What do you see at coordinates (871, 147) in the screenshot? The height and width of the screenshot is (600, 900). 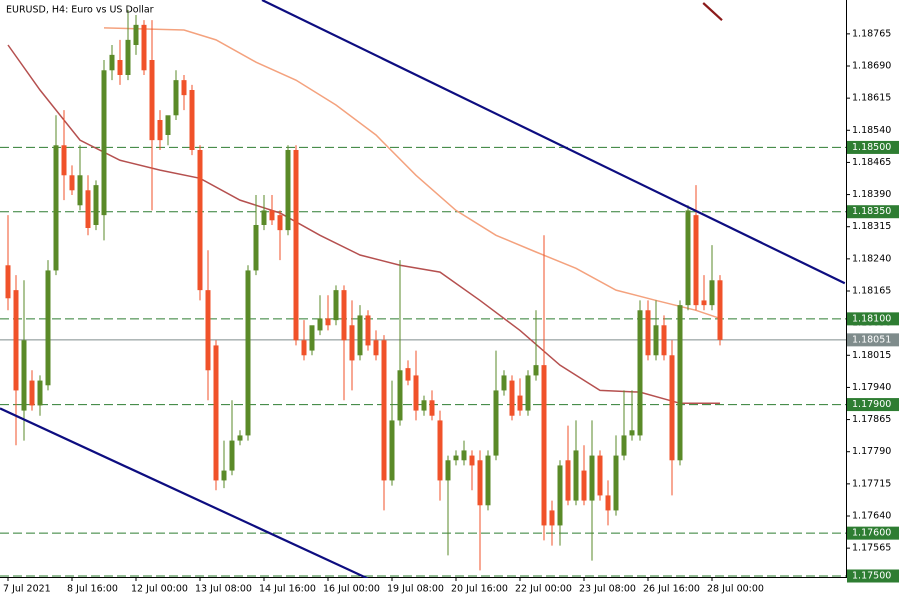 I see `level-label: 1.18500` at bounding box center [871, 147].